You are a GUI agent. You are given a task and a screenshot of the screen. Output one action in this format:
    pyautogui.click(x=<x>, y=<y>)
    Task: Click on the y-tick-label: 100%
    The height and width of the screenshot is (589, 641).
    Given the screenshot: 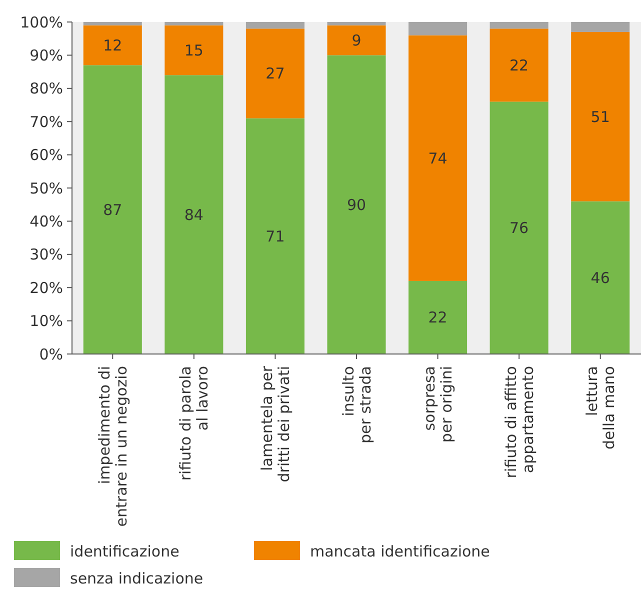 What is the action you would take?
    pyautogui.click(x=41, y=22)
    